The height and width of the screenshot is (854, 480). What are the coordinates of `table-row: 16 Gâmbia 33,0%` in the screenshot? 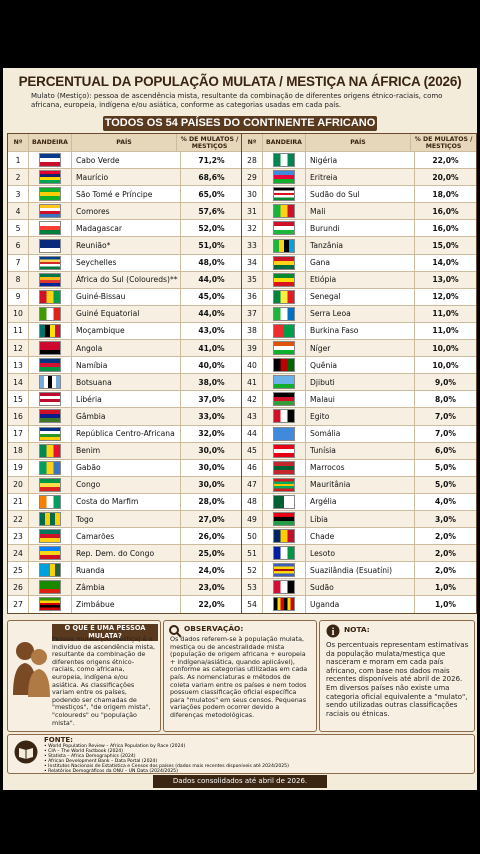 It's located at (125, 416).